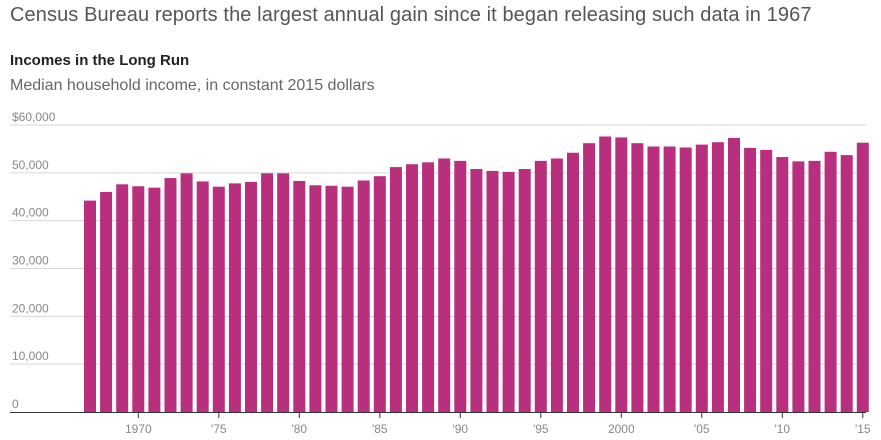 The image size is (881, 440). I want to click on bar-2013, so click(830, 282).